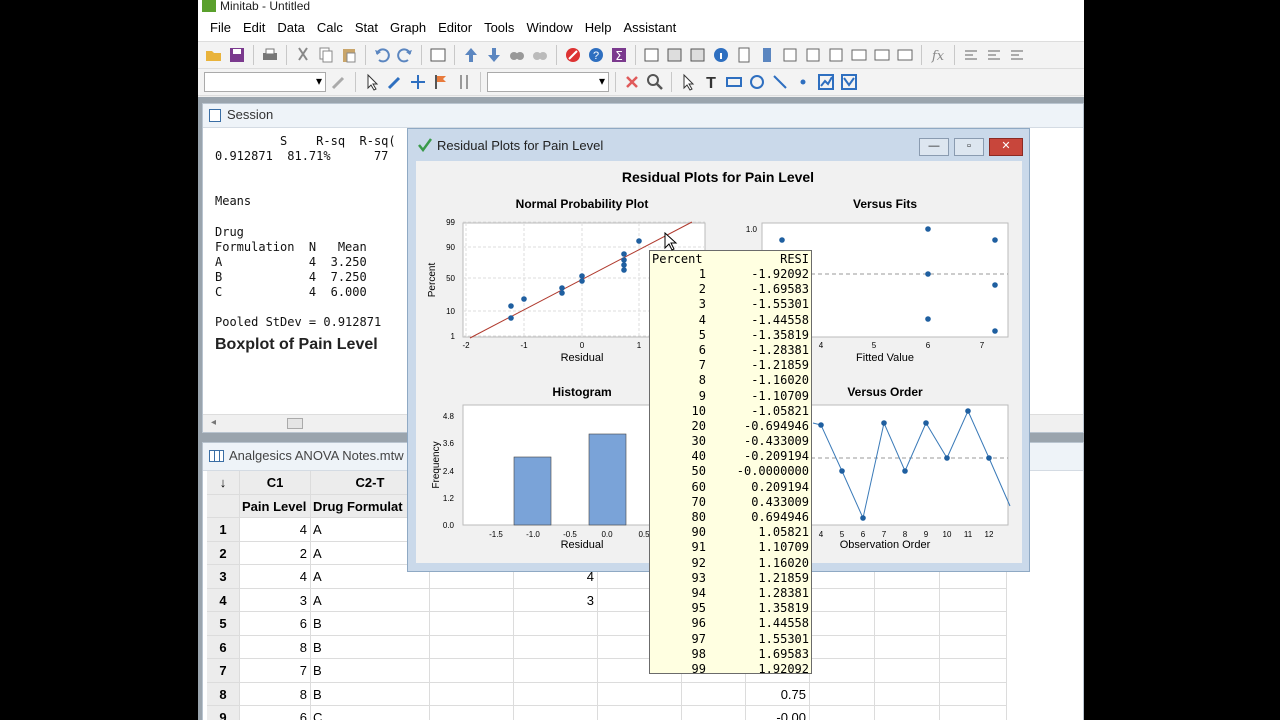 The width and height of the screenshot is (1280, 720). I want to click on find-icon, so click(517, 55).